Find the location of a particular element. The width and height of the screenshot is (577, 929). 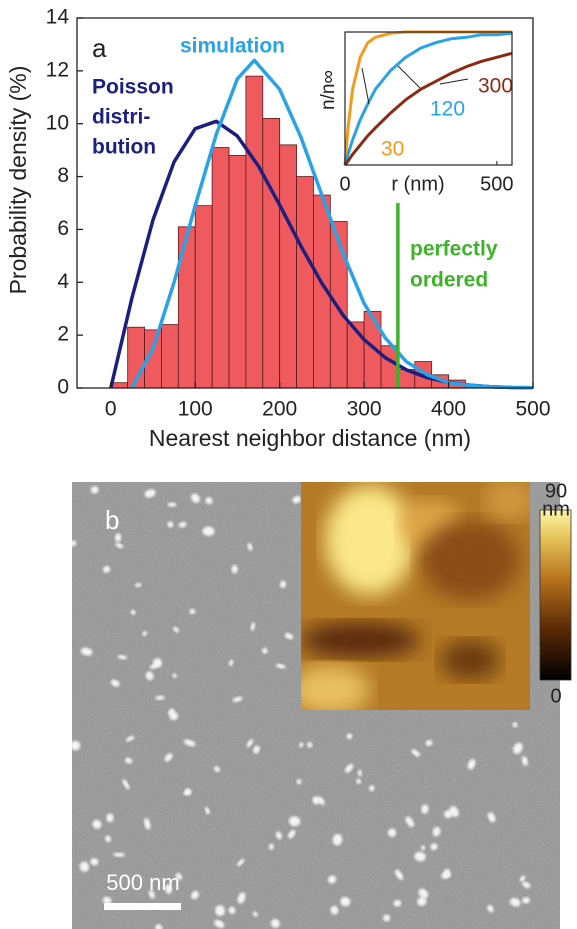

y-tick-label: 2 is located at coordinates (63, 334).